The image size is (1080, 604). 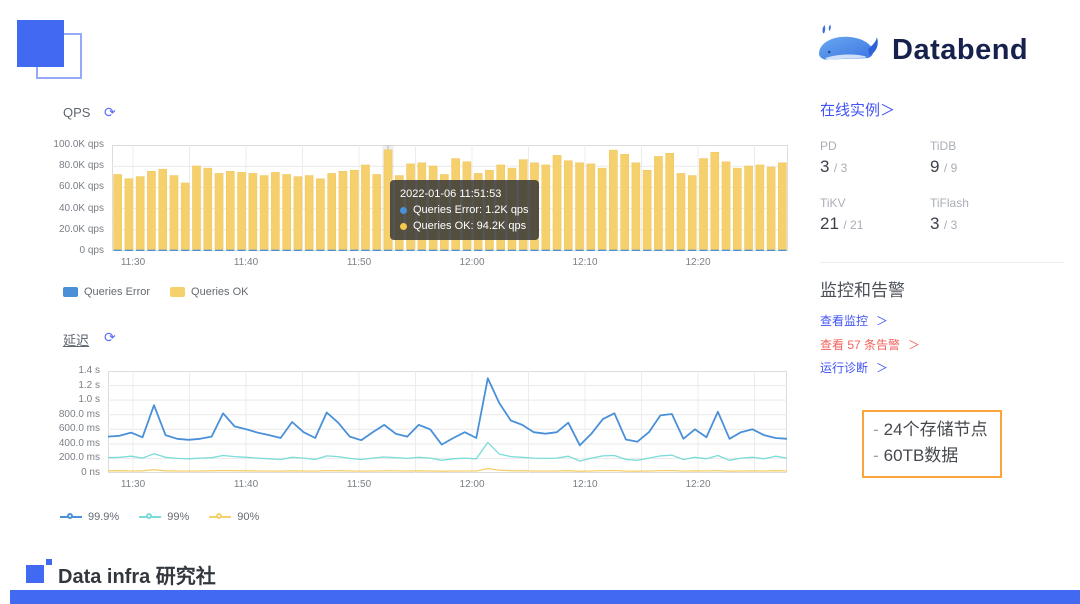 I want to click on legend-label: Queries Error, so click(x=117, y=292).